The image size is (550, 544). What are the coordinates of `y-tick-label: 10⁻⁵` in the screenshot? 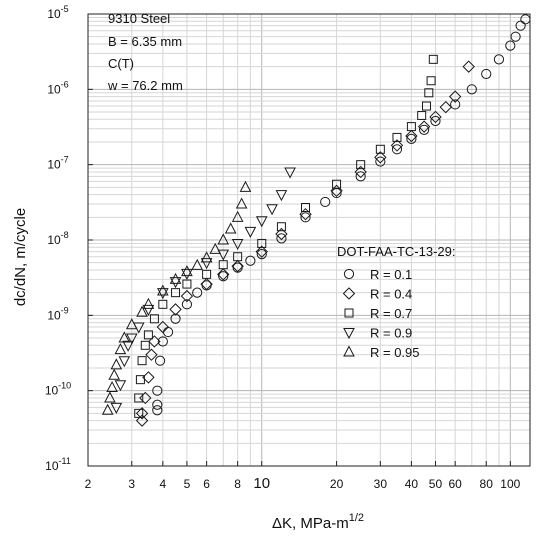 It's located at (57, 12).